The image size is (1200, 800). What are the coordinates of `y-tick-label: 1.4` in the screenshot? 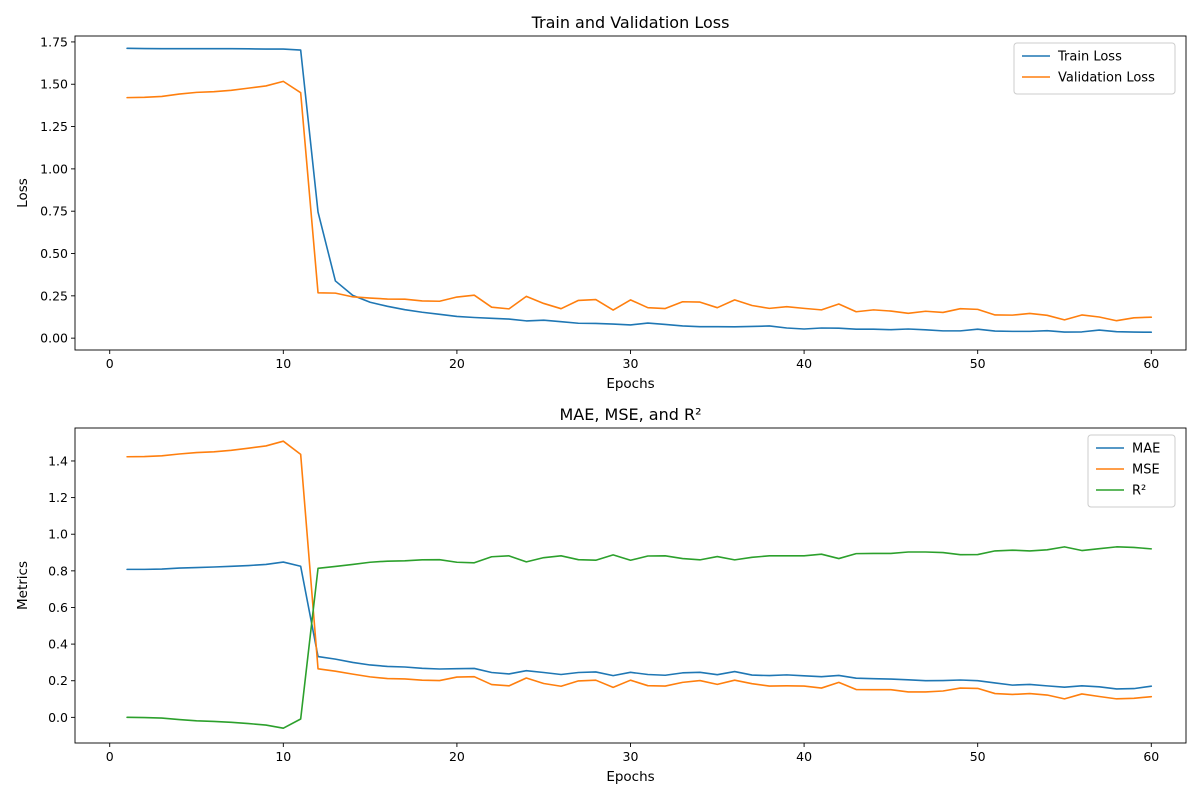 It's located at (58, 460).